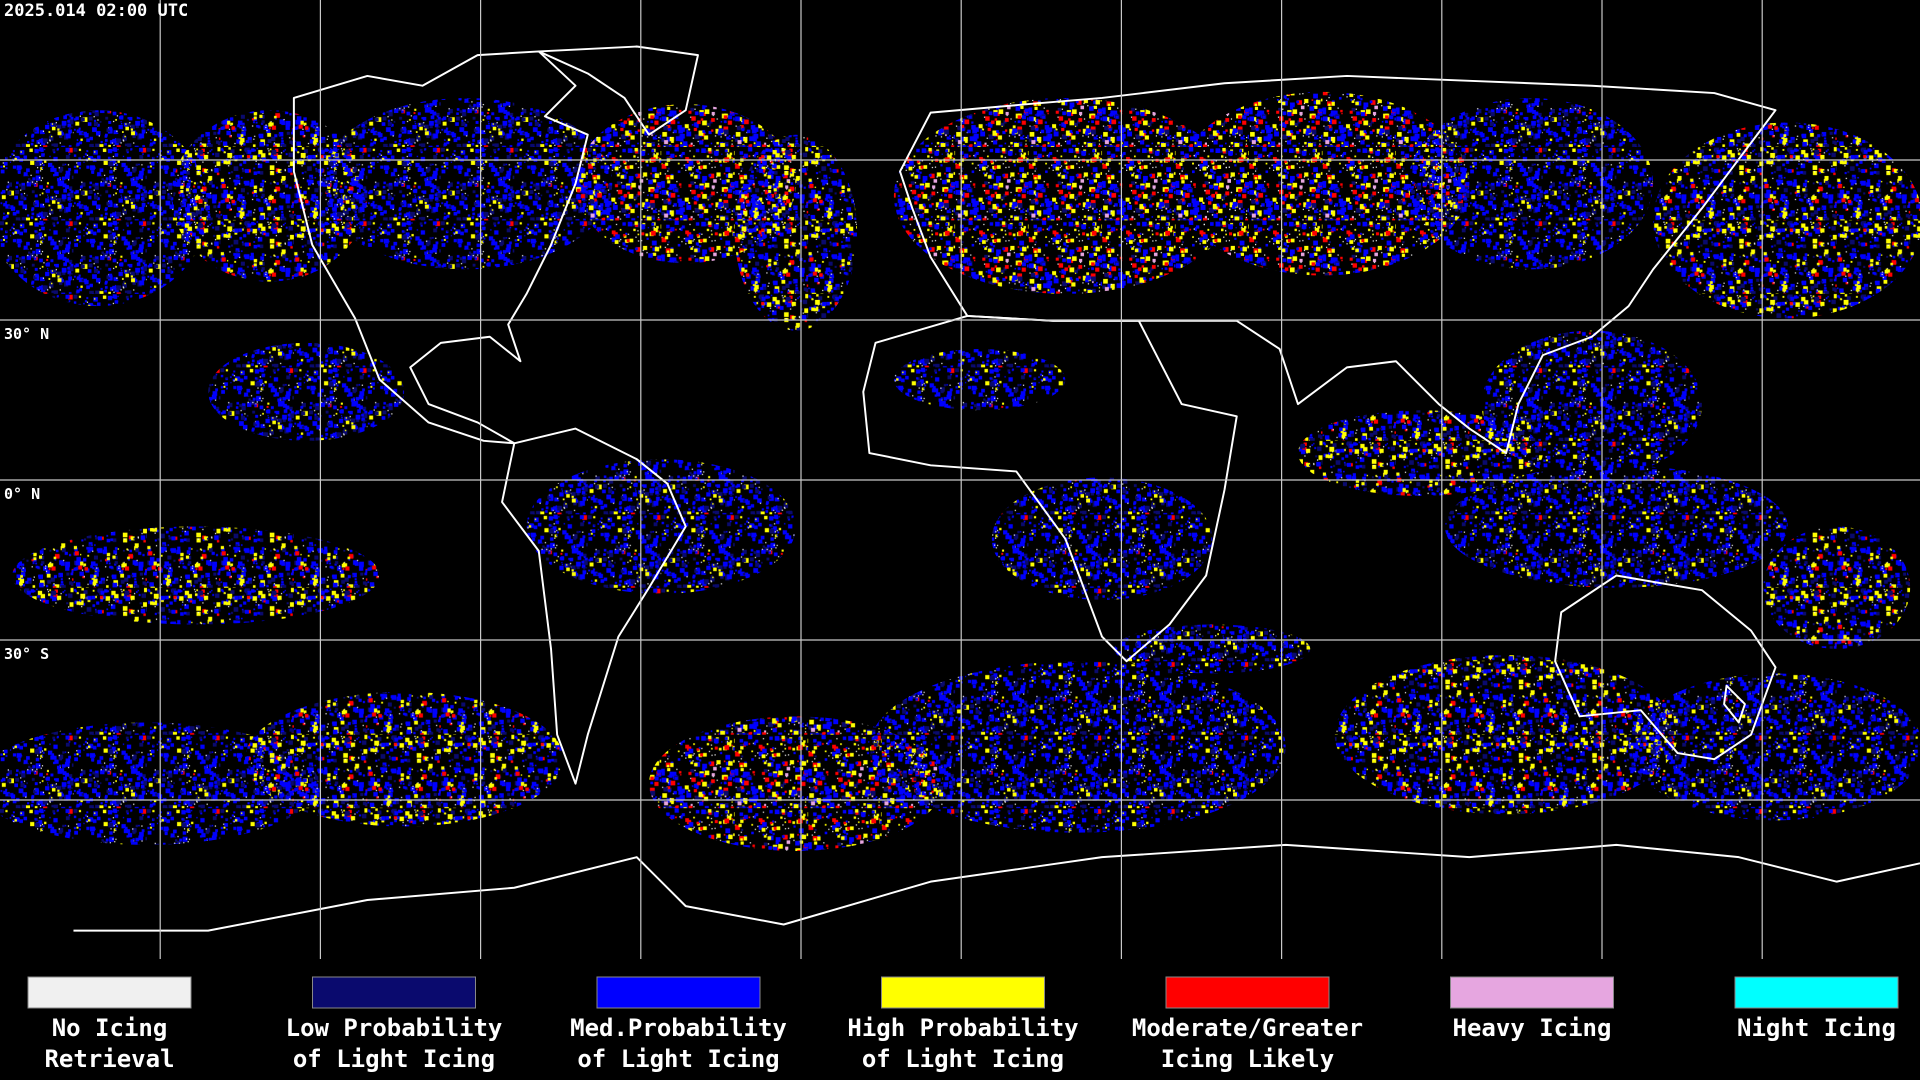 Image resolution: width=1920 pixels, height=1080 pixels. I want to click on legend-label: Retrieval, so click(109, 1059).